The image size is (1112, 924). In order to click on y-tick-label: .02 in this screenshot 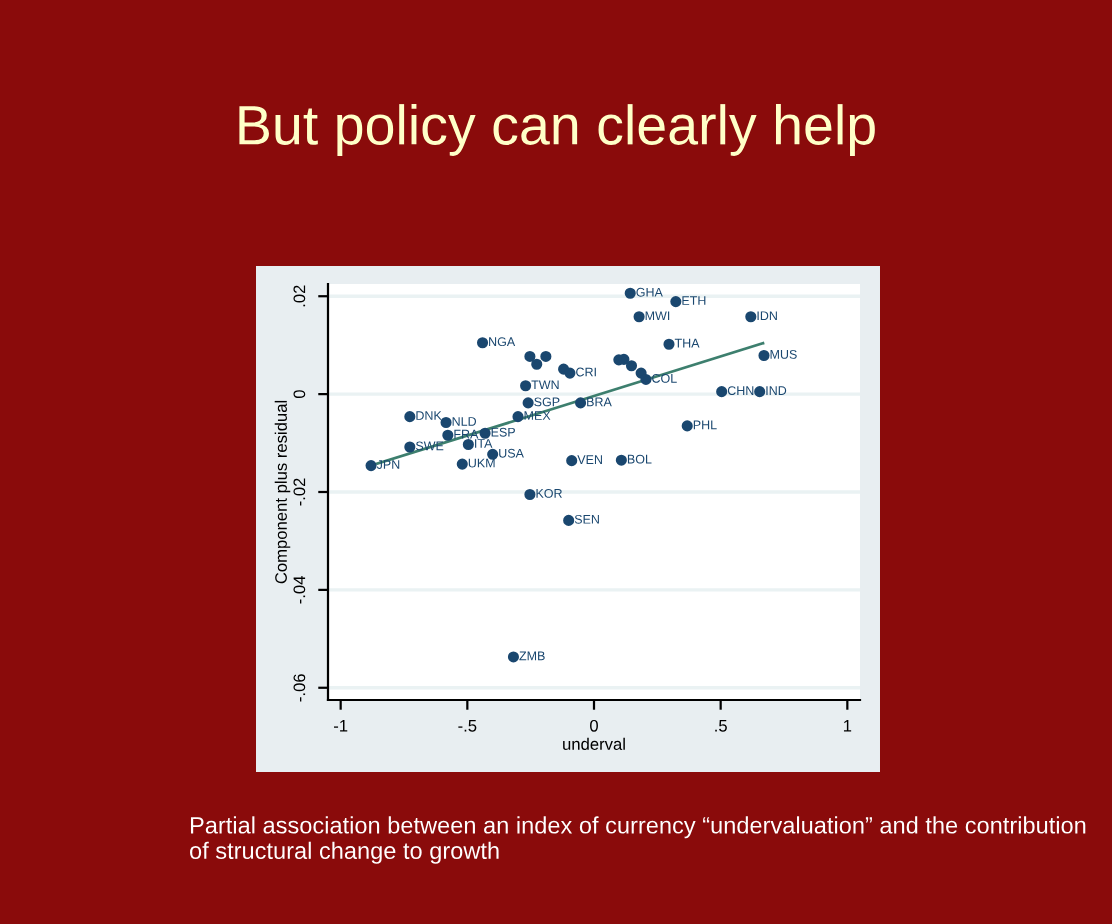, I will do `click(299, 296)`.